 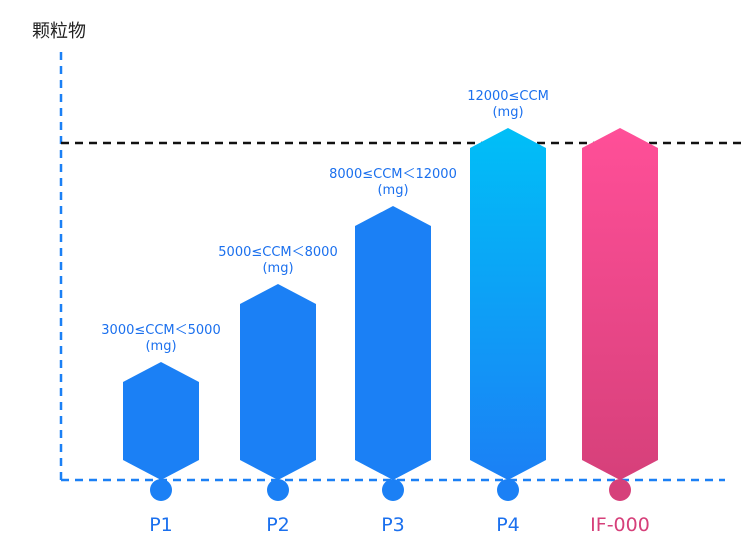 I want to click on bar-range-label: 12000≤CCM, so click(x=508, y=96).